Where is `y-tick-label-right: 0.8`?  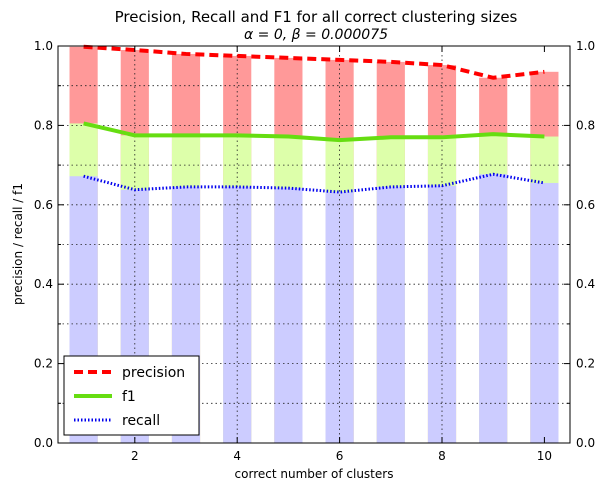 y-tick-label-right: 0.8 is located at coordinates (585, 125).